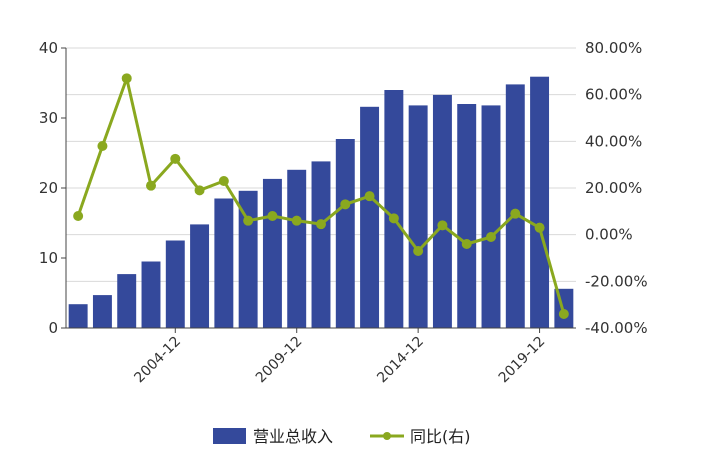 Image resolution: width=716 pixels, height=466 pixels. Describe the element at coordinates (440, 436) in the screenshot. I see `legend-label-yoy: 同比(右)` at that location.